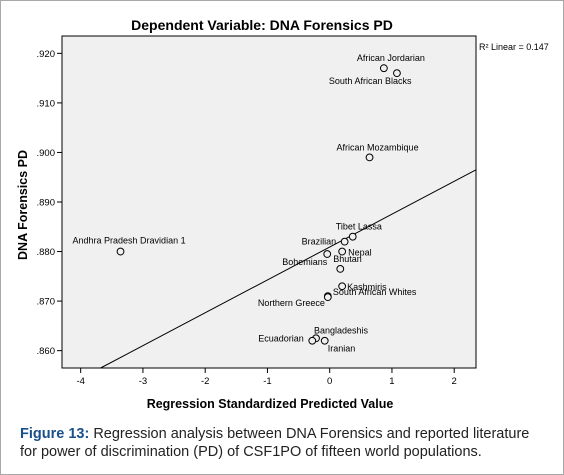 This screenshot has width=564, height=475. Describe the element at coordinates (270, 404) in the screenshot. I see `x-axis-label: Regression Standardized Predicted Value` at that location.